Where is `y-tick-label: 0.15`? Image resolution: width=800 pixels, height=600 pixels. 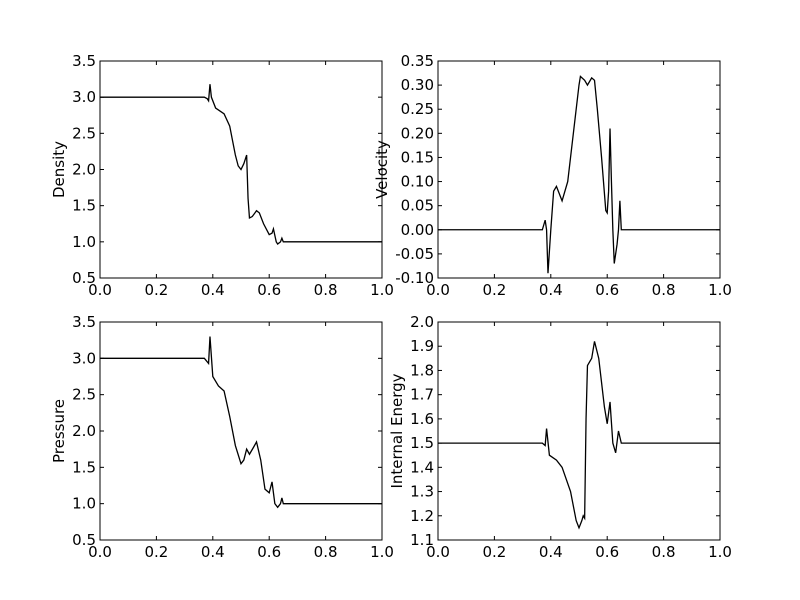 y-tick-label: 0.15 is located at coordinates (417, 157).